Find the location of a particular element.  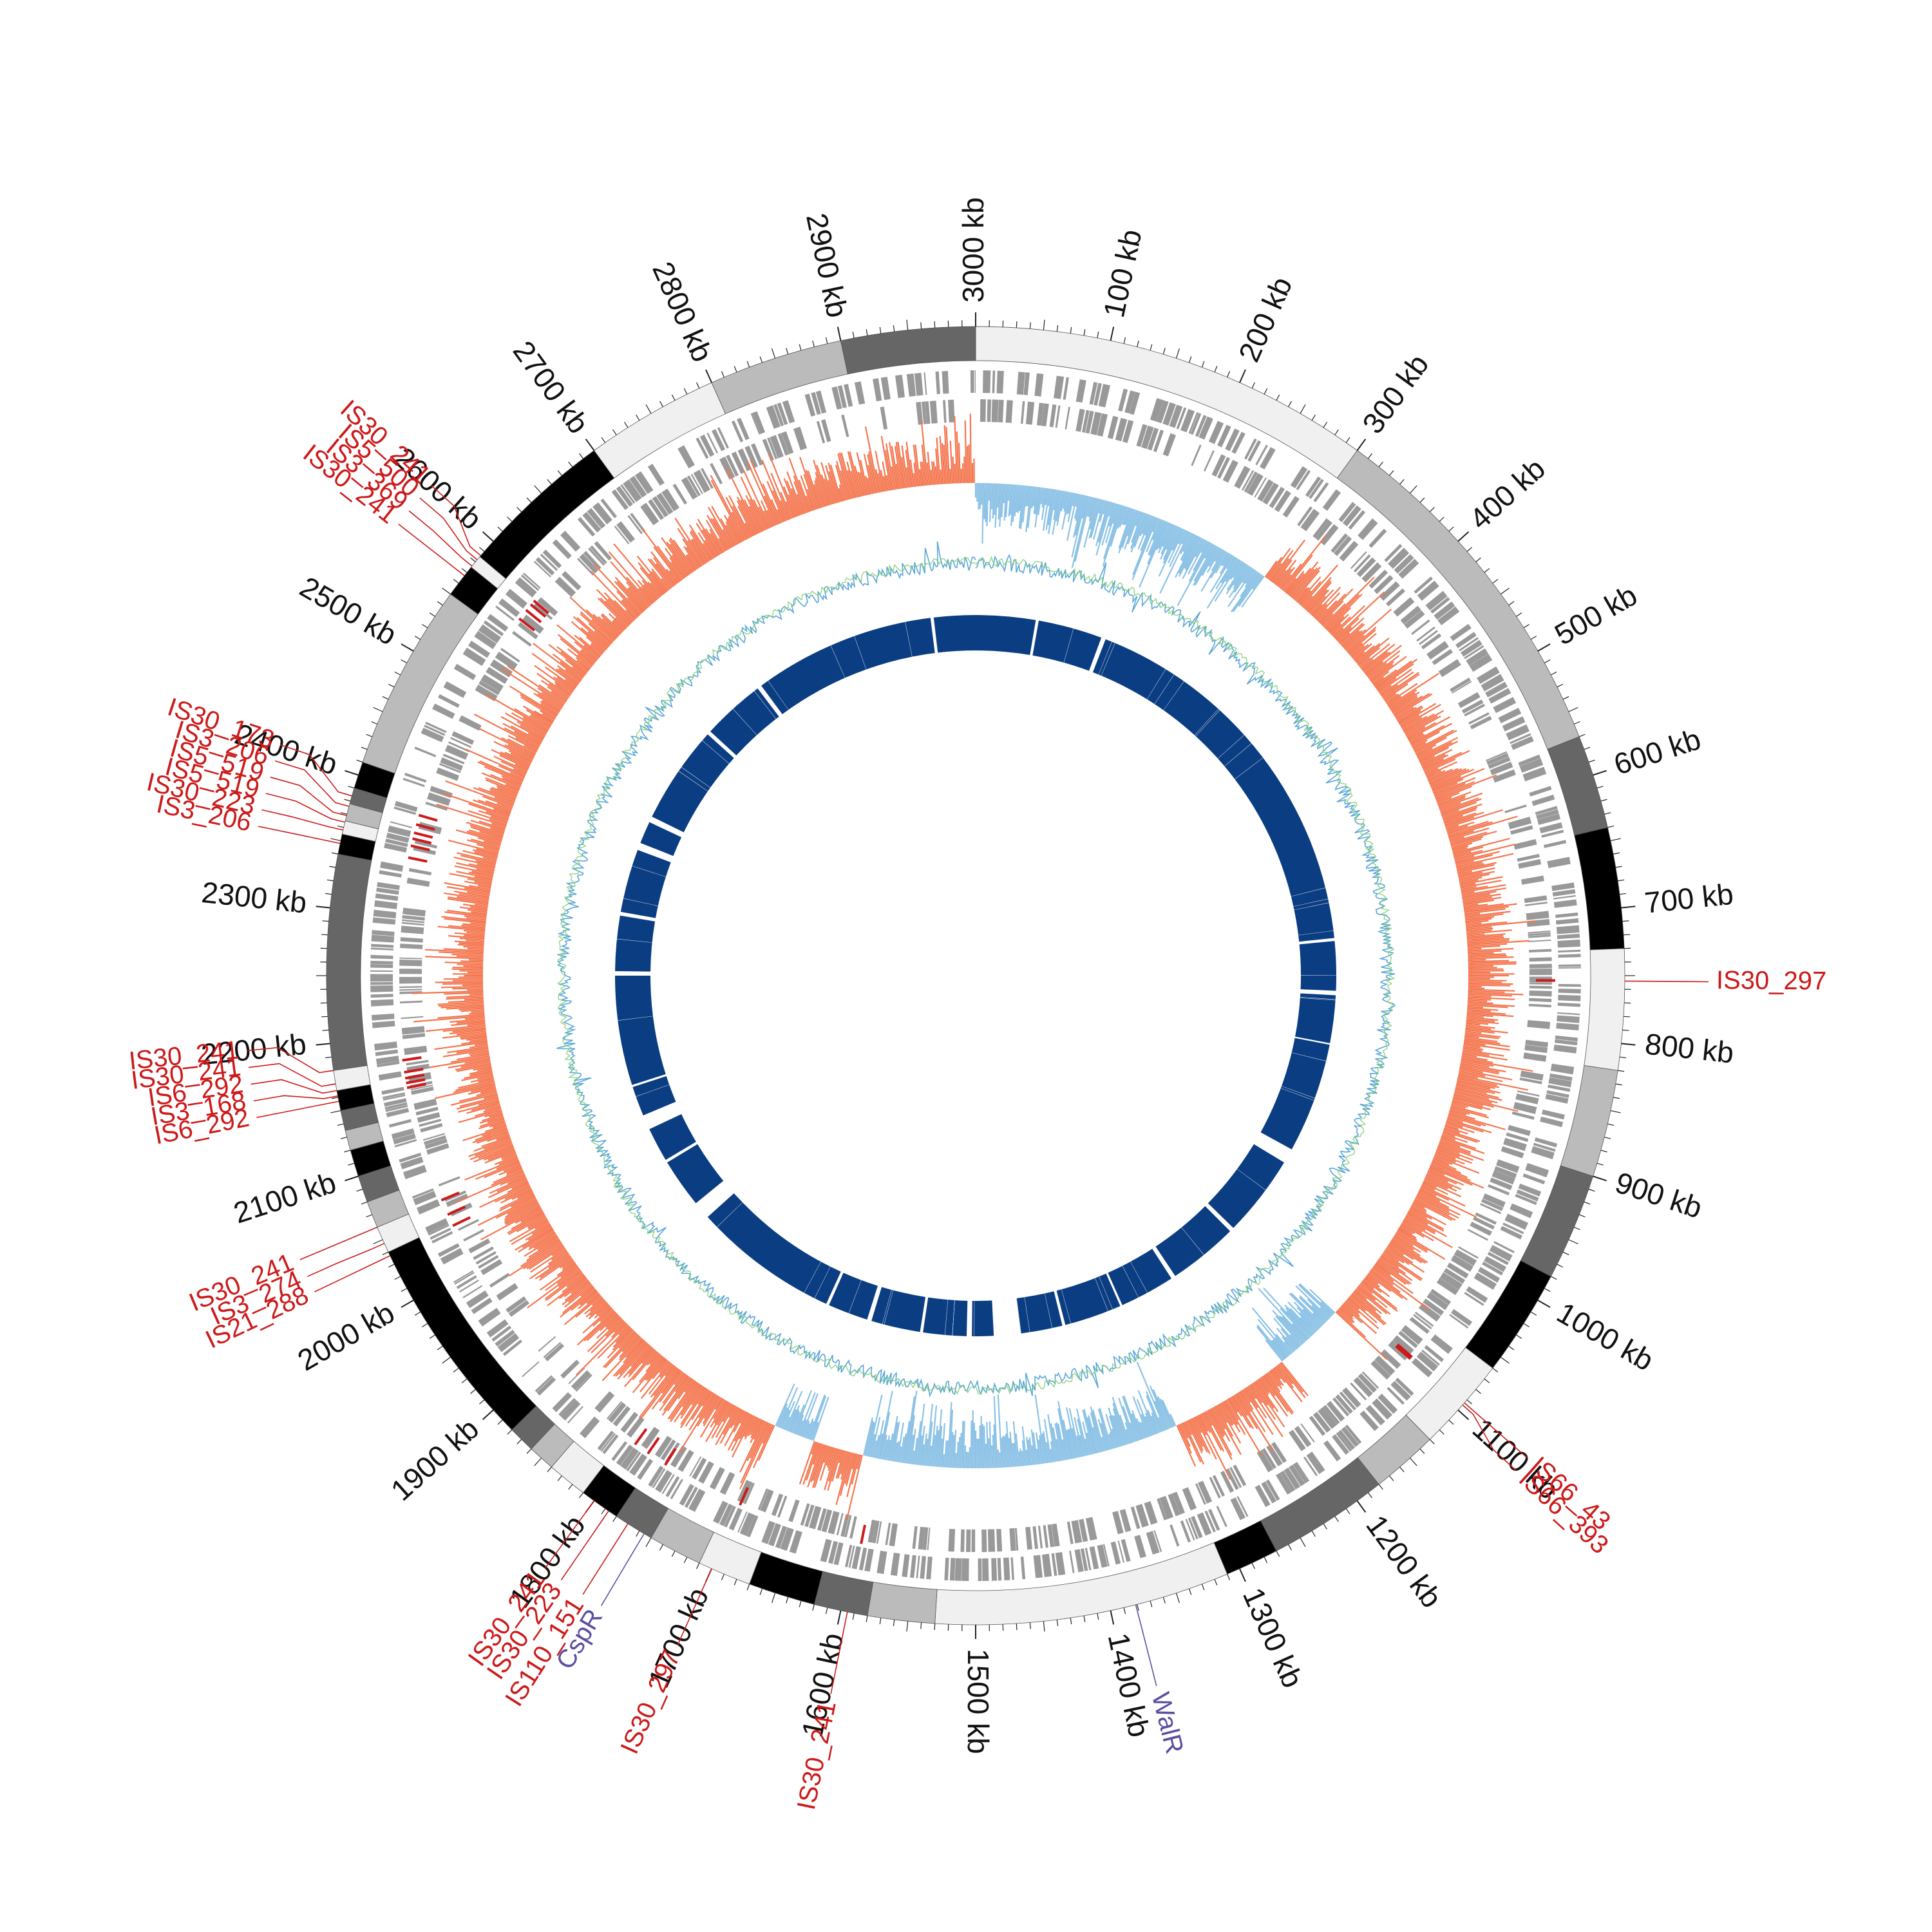

kb-label-100: 100 kb is located at coordinates (1123, 274).